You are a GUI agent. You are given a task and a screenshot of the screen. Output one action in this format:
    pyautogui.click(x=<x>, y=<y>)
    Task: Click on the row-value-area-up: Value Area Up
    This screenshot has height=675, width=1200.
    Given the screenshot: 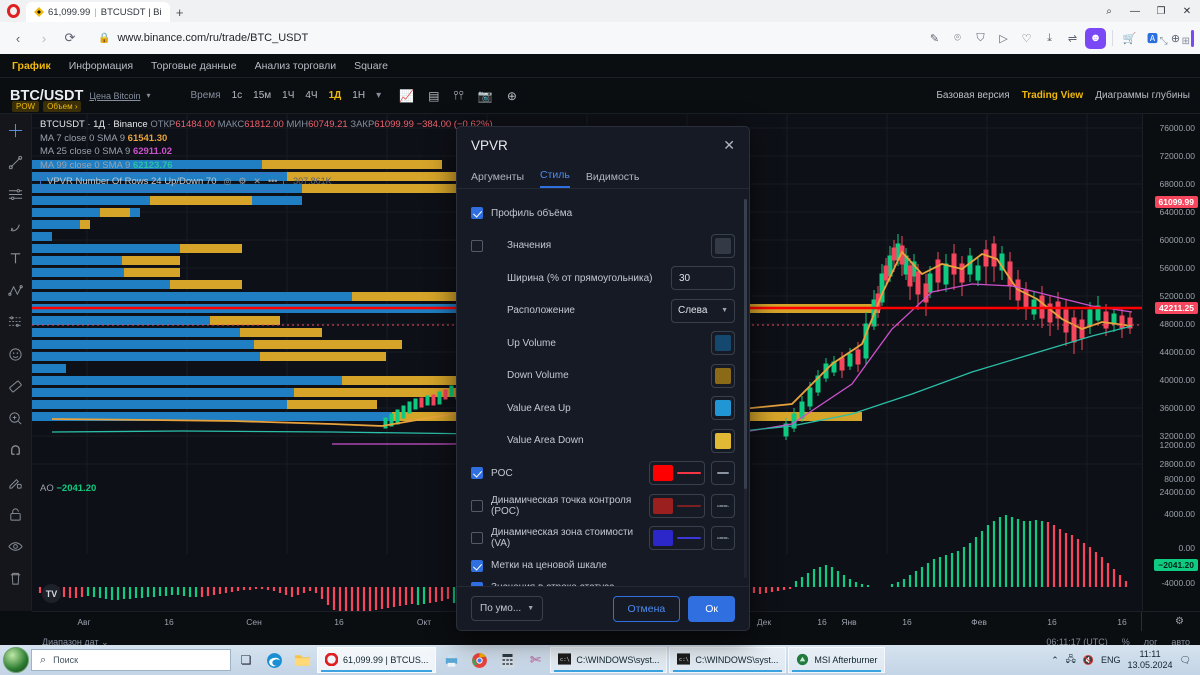 What is the action you would take?
    pyautogui.click(x=603, y=408)
    